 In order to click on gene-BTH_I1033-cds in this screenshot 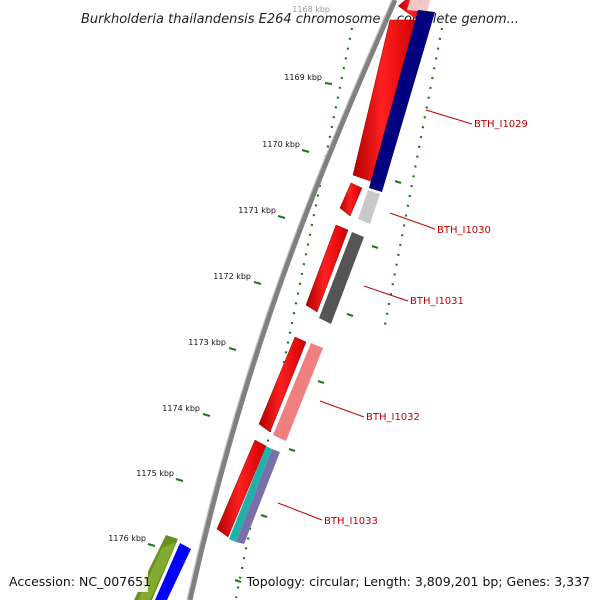, I will do `click(241, 488)`.